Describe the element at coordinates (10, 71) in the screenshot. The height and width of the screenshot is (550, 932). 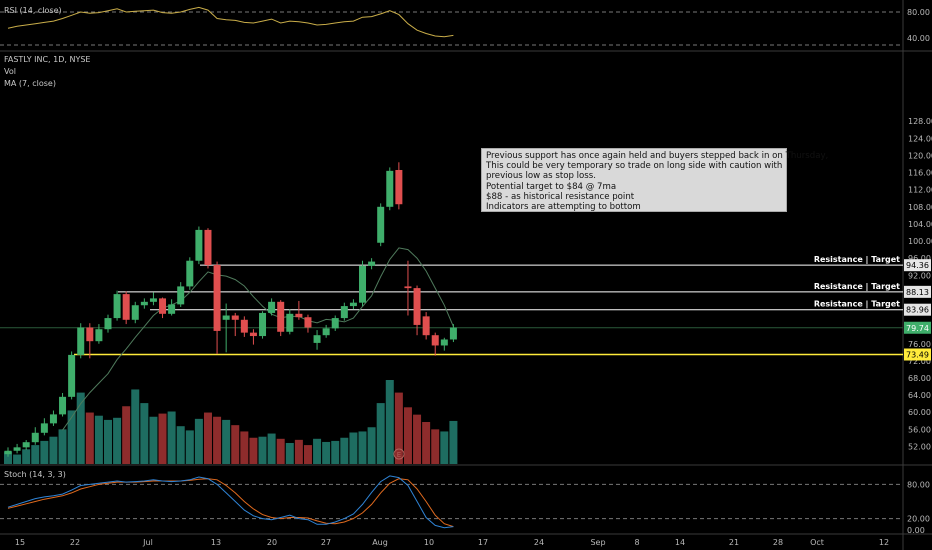
I see `volume-label: Vol` at that location.